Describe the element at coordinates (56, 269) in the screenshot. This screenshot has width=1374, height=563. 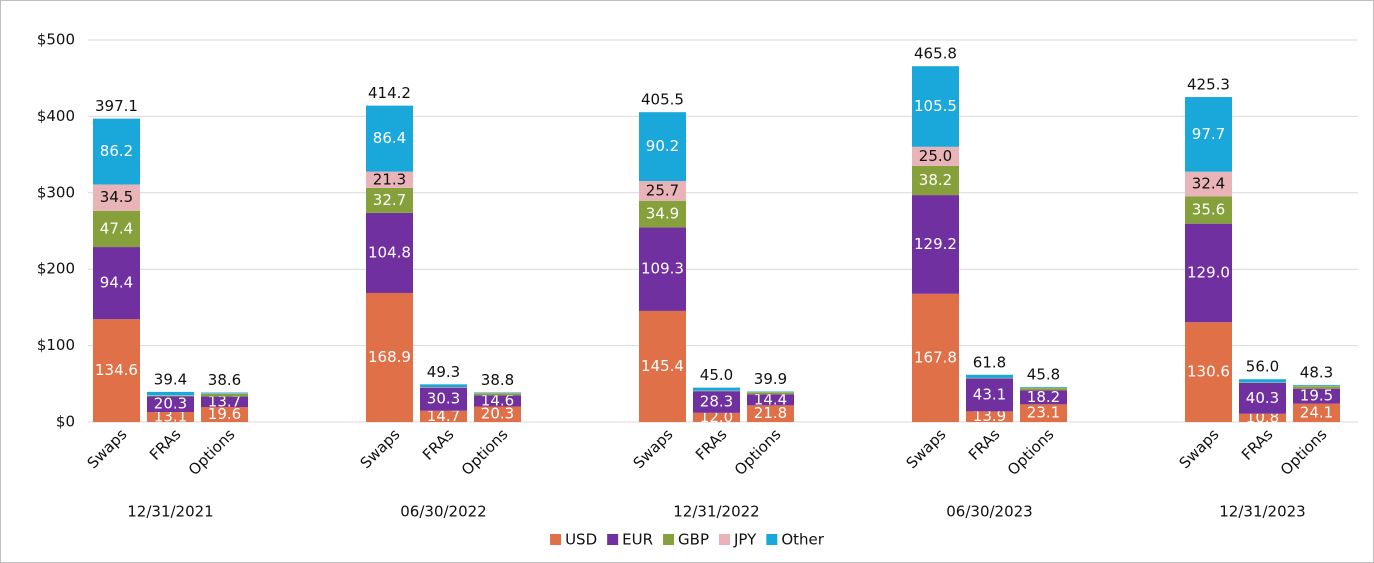
I see `y-tick-label: $200` at that location.